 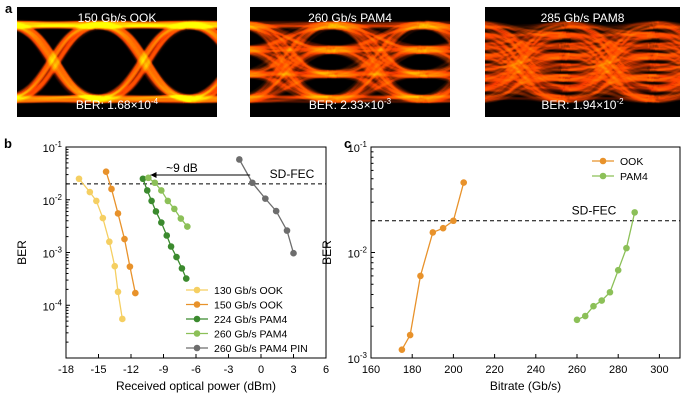 I want to click on legend-label: 260 Gb/s PAM4, so click(x=251, y=335).